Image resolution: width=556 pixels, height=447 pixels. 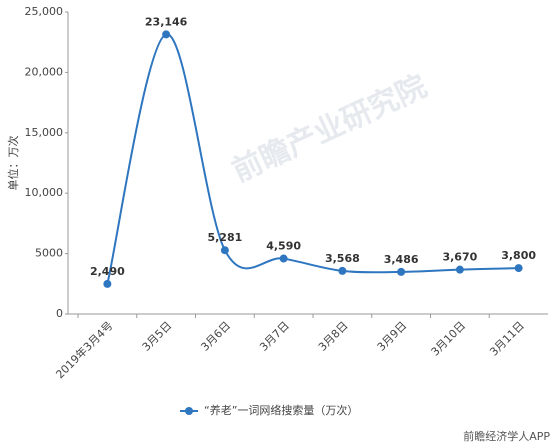 What do you see at coordinates (392, 336) in the screenshot?
I see `x-tick-label: 3月9日` at bounding box center [392, 336].